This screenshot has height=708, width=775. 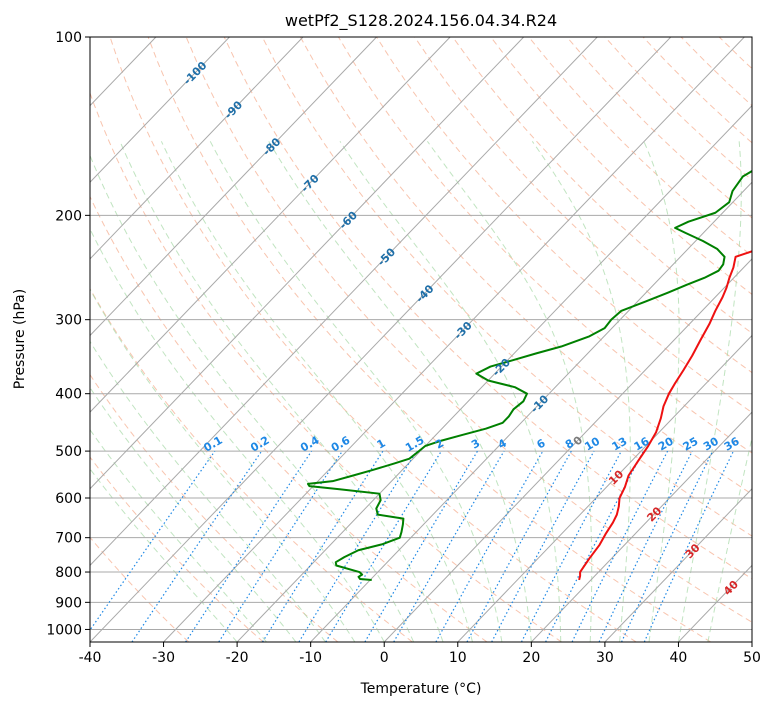 What do you see at coordinates (68, 334) in the screenshot?
I see `y-axis: 100 200 300 400 500 600 700 800 900 1000` at bounding box center [68, 334].